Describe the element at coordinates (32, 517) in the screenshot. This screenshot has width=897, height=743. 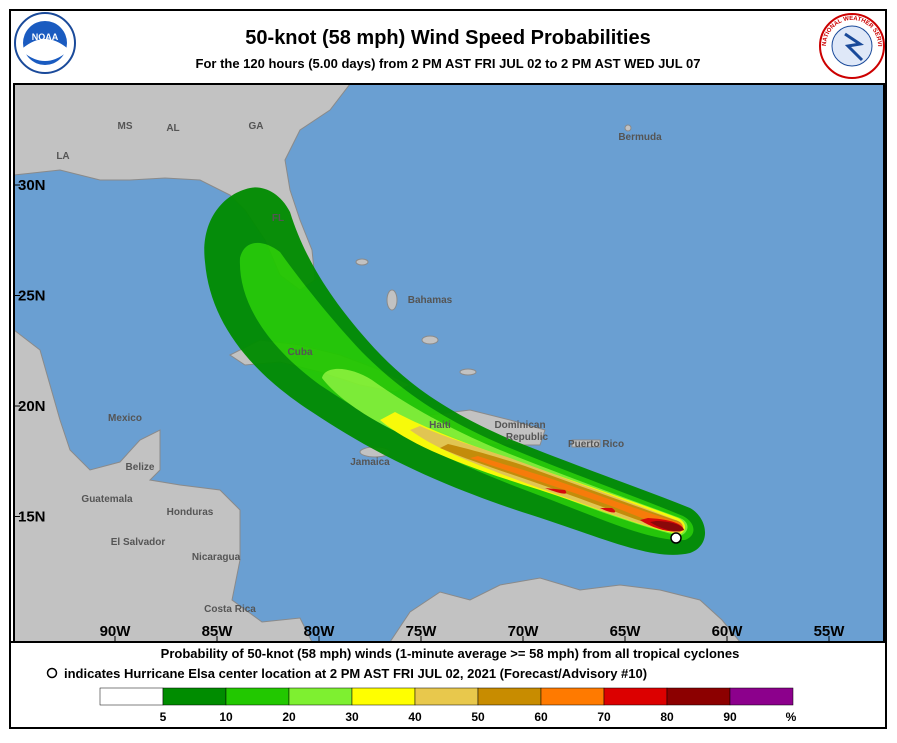
I see `lat-label: 15N` at that location.